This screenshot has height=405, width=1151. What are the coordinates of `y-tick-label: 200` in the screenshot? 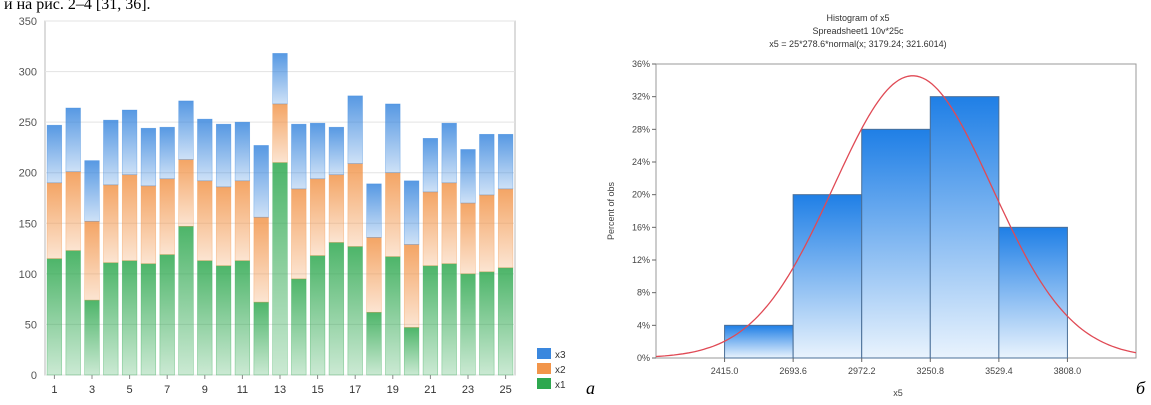 It's located at (28, 174).